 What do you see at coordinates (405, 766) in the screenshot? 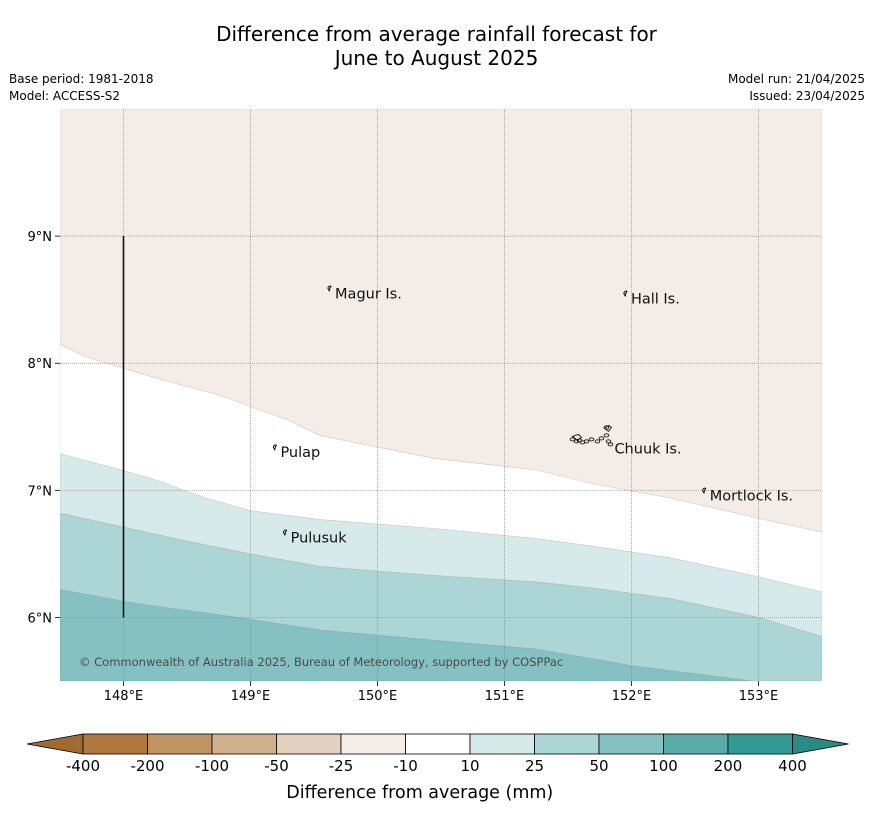
I see `colorbar-label-5: -10` at bounding box center [405, 766].